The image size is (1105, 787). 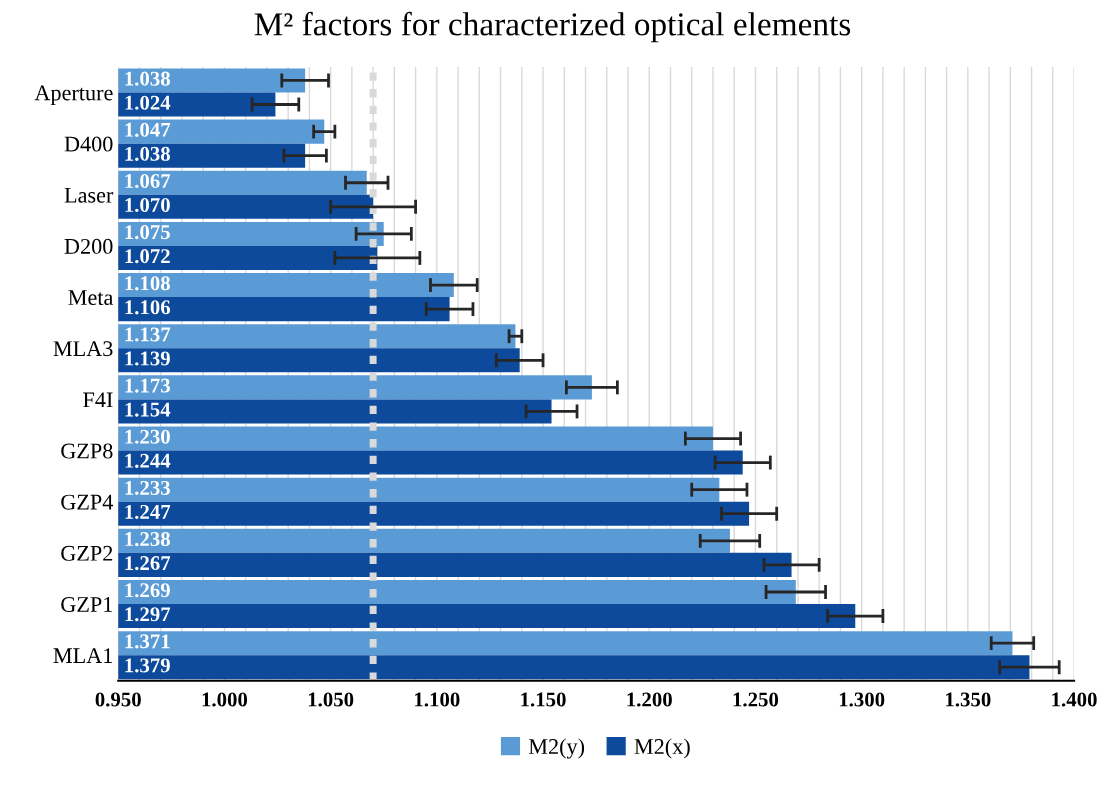 What do you see at coordinates (147, 358) in the screenshot?
I see `data-label: 1.139` at bounding box center [147, 358].